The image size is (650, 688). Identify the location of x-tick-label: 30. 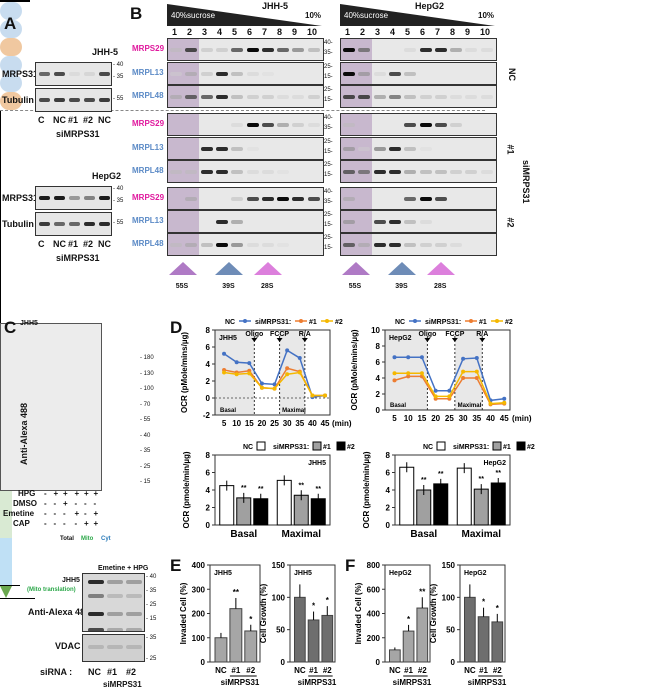
(463, 418).